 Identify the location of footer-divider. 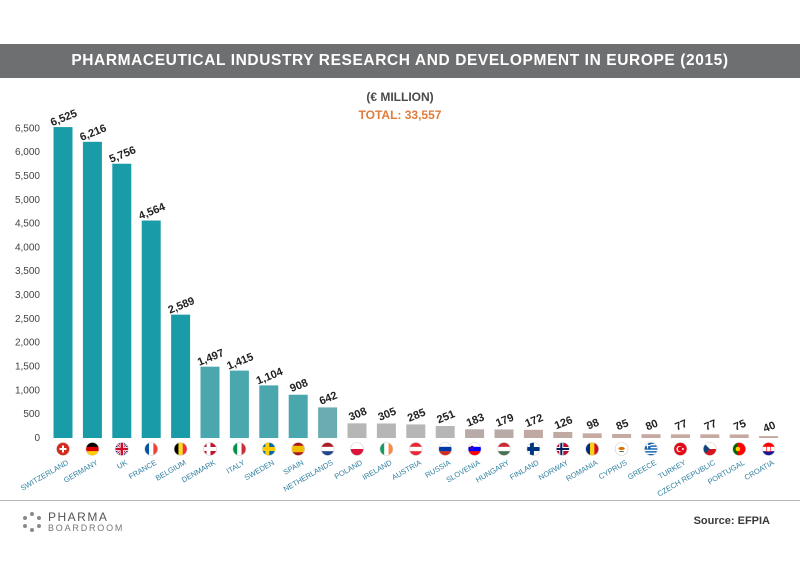
(400, 500).